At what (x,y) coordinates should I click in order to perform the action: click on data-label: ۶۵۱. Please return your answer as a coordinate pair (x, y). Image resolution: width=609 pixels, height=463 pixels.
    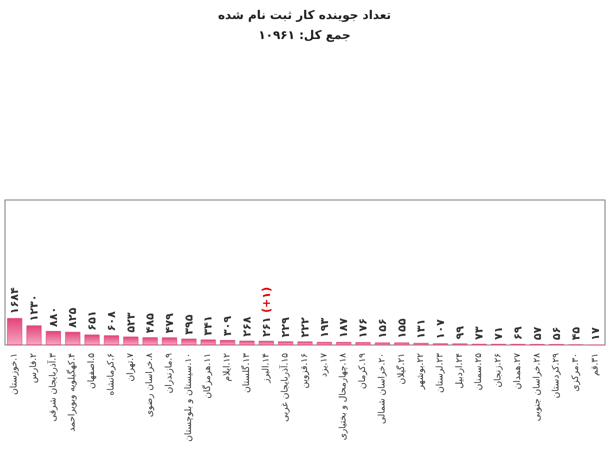
    Looking at the image, I should click on (92, 320).